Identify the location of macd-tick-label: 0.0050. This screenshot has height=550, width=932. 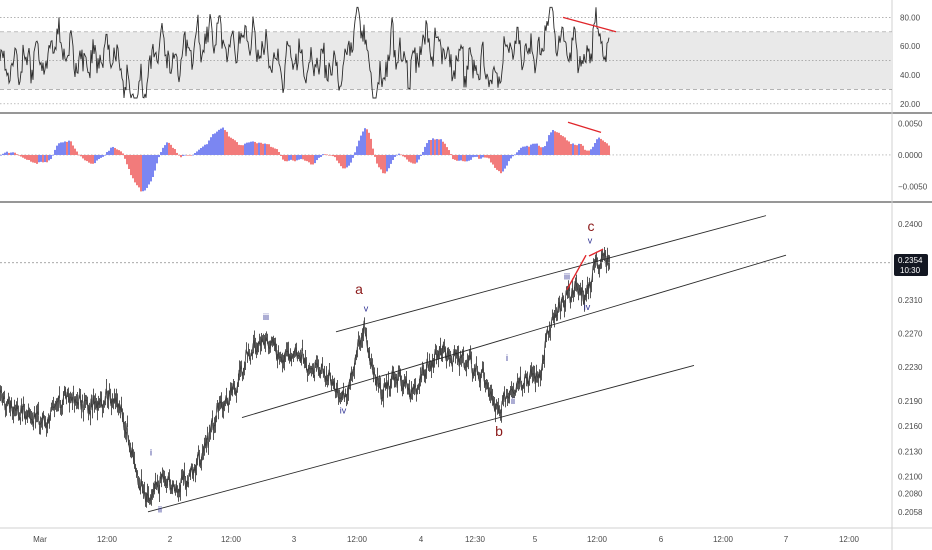
(910, 124).